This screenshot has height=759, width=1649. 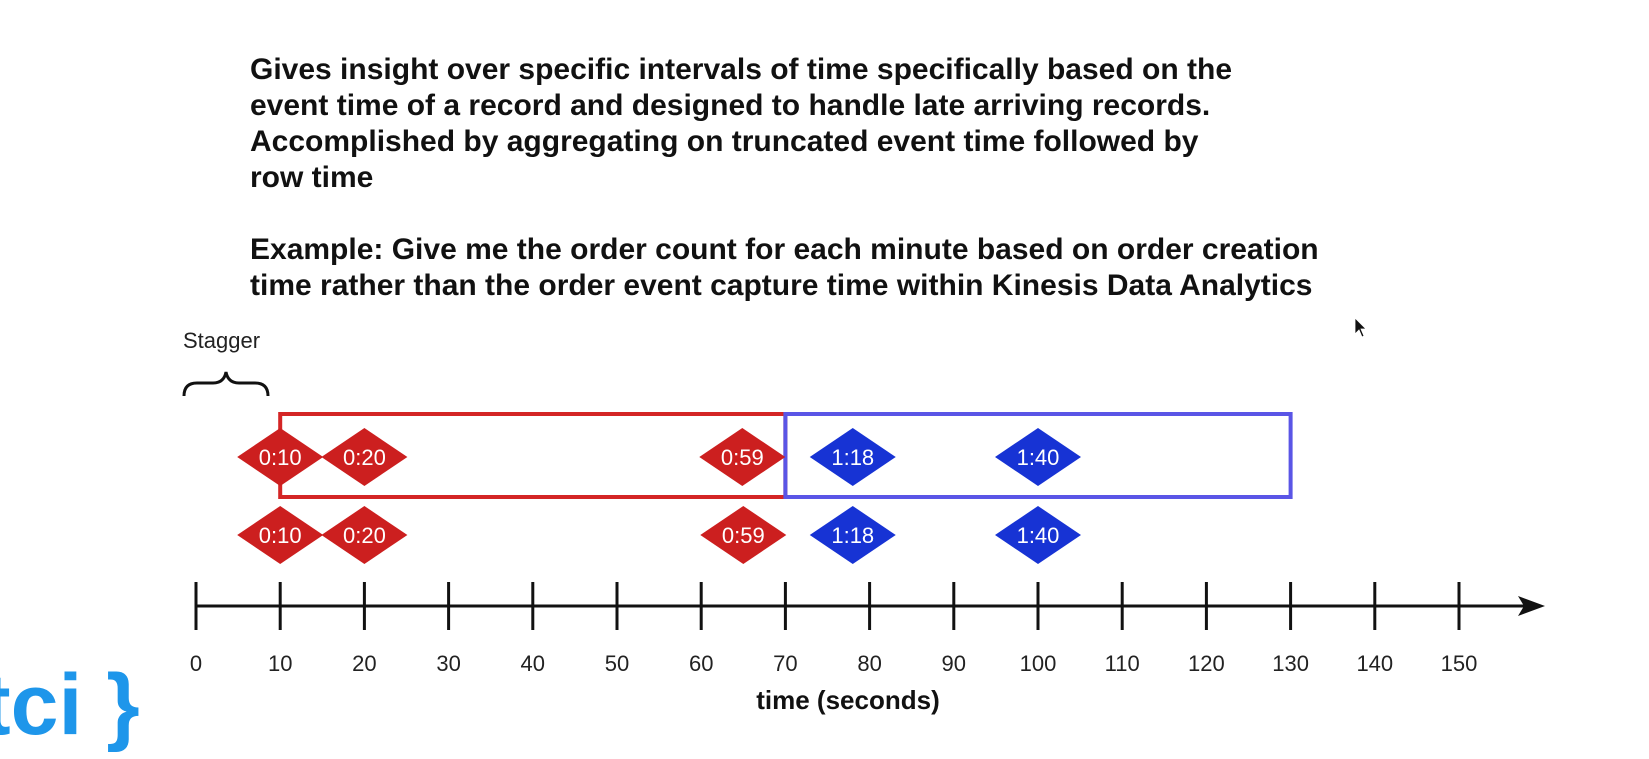 What do you see at coordinates (448, 663) in the screenshot?
I see `axis-tick-label: 30` at bounding box center [448, 663].